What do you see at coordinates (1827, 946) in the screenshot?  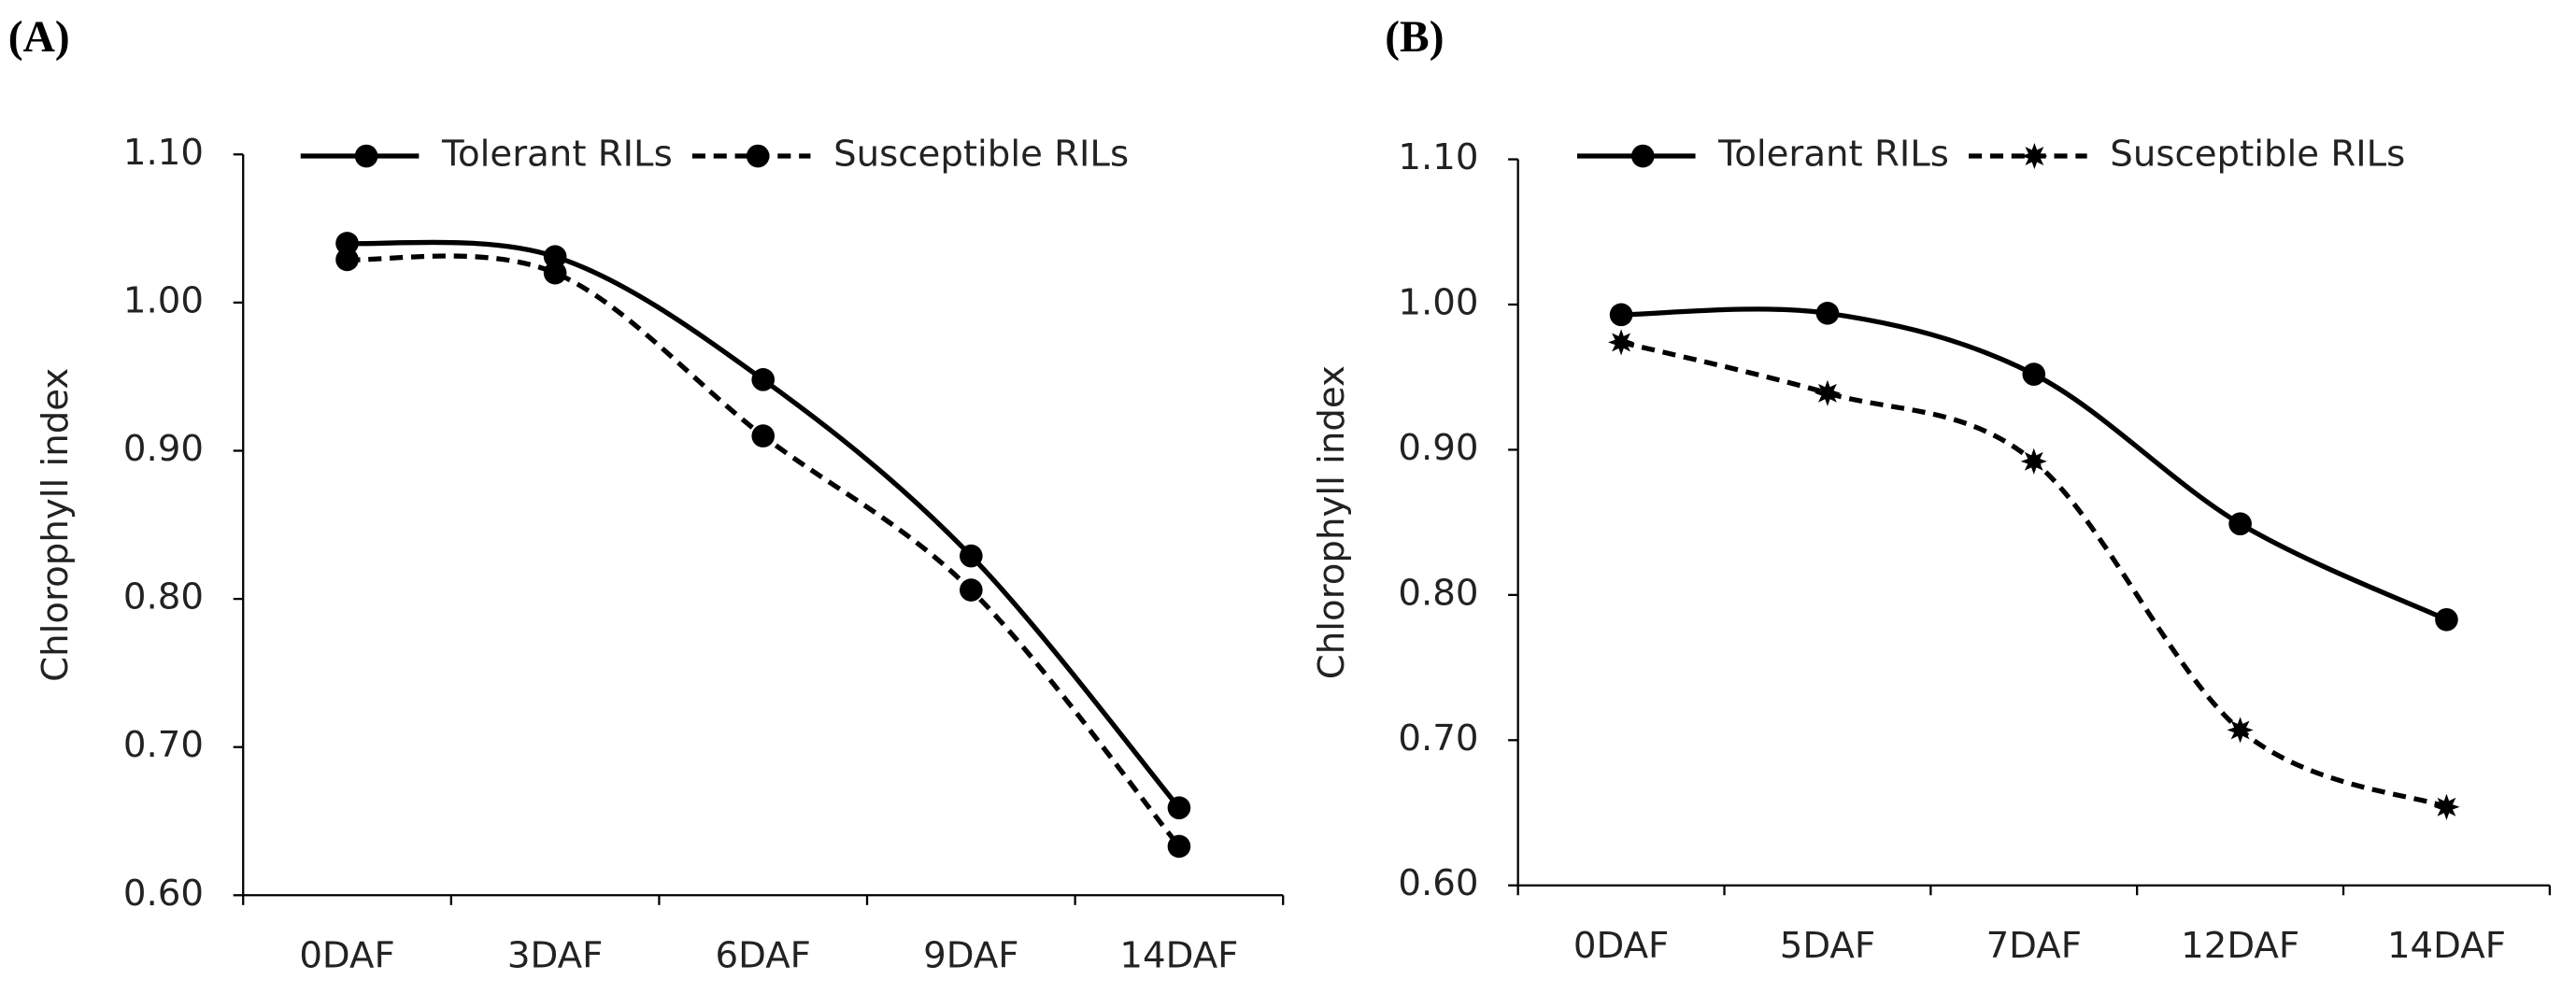 I see `x-tick-label: 5DAF` at bounding box center [1827, 946].